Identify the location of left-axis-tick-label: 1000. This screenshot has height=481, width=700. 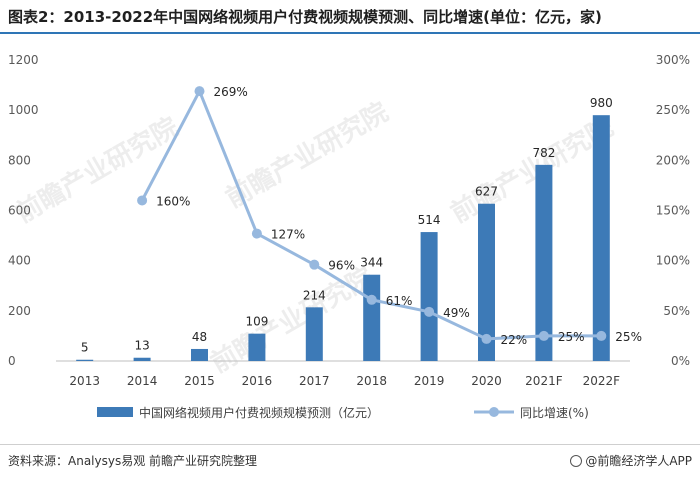
(23, 110).